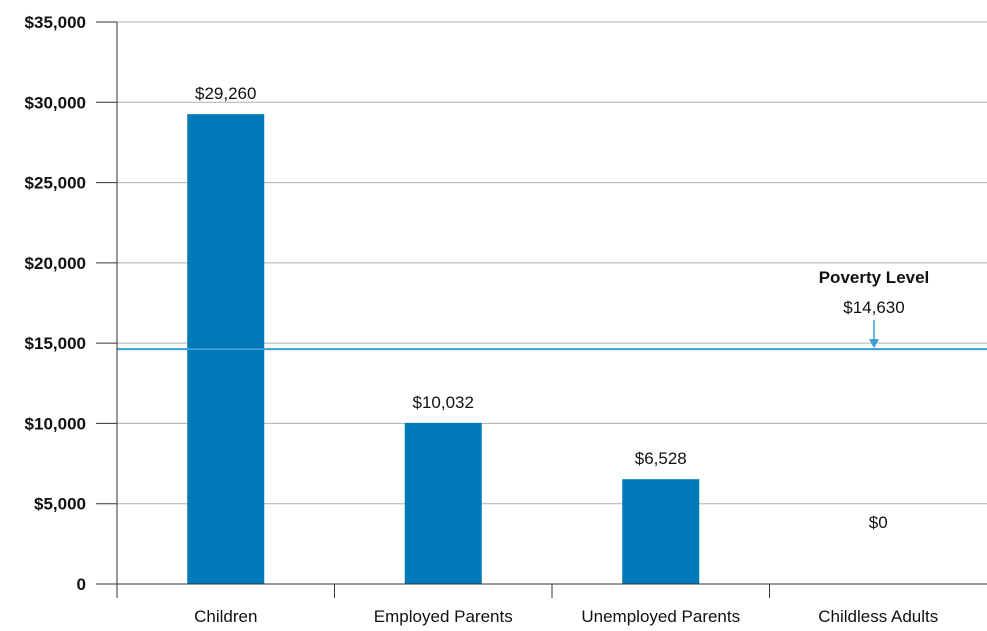 The height and width of the screenshot is (631, 987). Describe the element at coordinates (55, 423) in the screenshot. I see `y-tick-label: $10,000` at that location.